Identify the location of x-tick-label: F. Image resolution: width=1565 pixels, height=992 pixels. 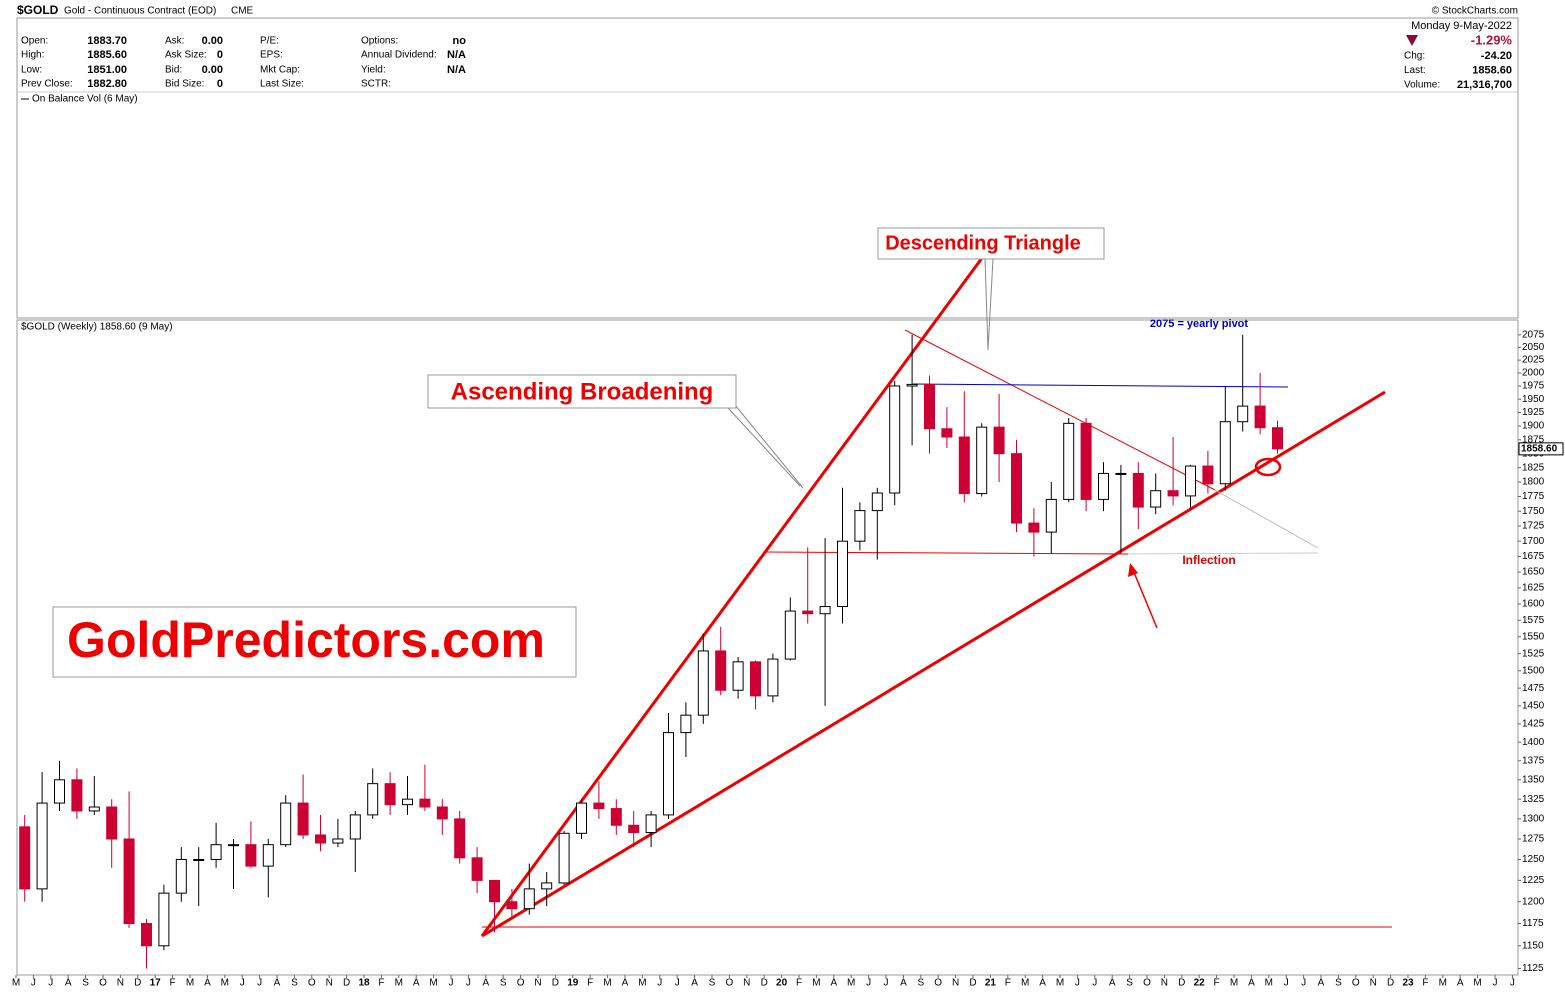
(1217, 983).